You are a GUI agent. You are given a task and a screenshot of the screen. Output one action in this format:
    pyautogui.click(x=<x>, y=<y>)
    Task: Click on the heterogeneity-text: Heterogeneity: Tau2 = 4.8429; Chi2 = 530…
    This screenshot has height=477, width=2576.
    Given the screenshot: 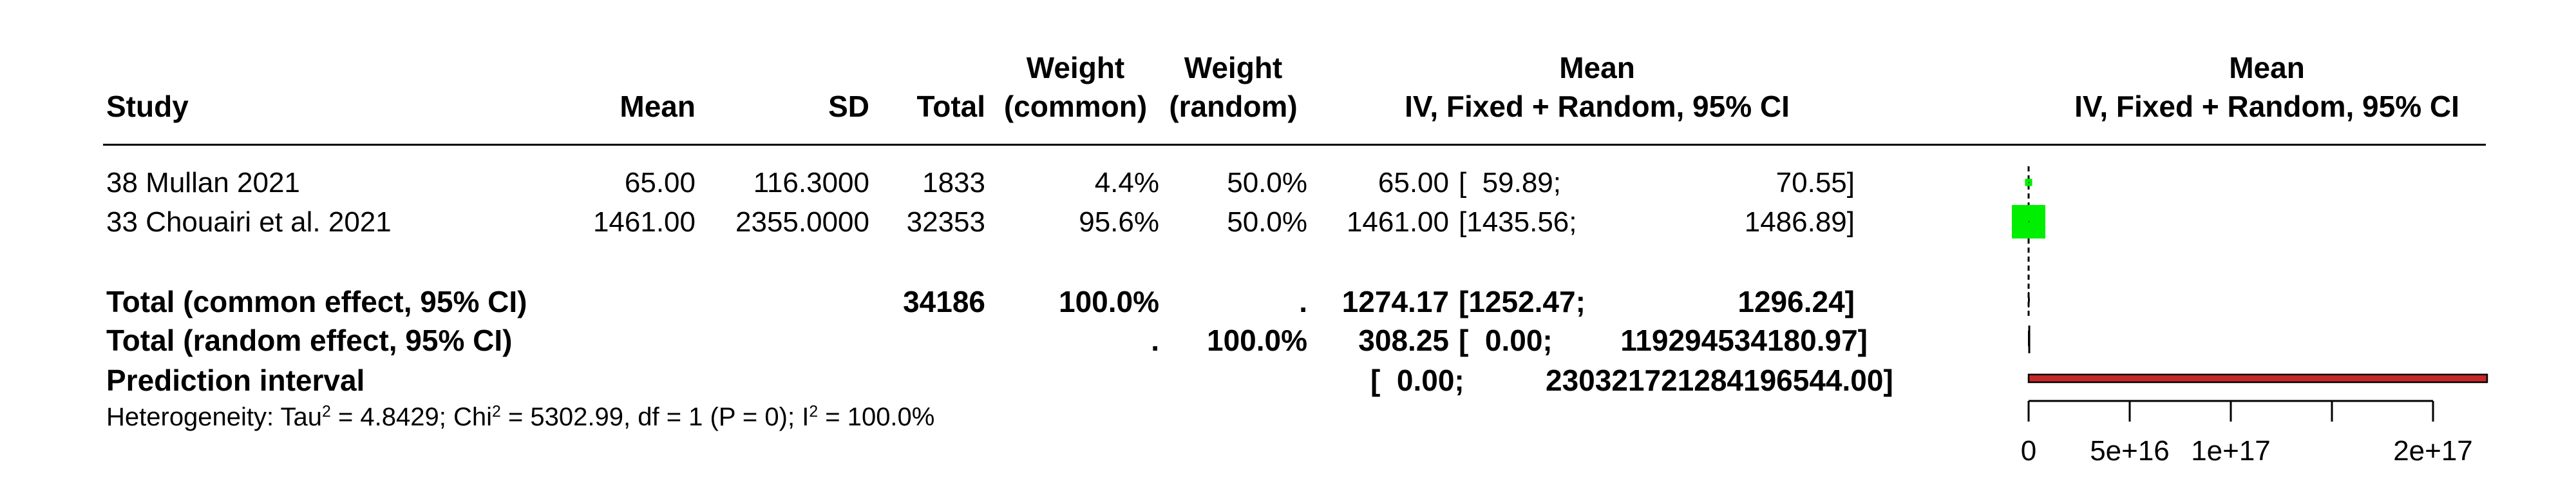 What is the action you would take?
    pyautogui.click(x=521, y=417)
    